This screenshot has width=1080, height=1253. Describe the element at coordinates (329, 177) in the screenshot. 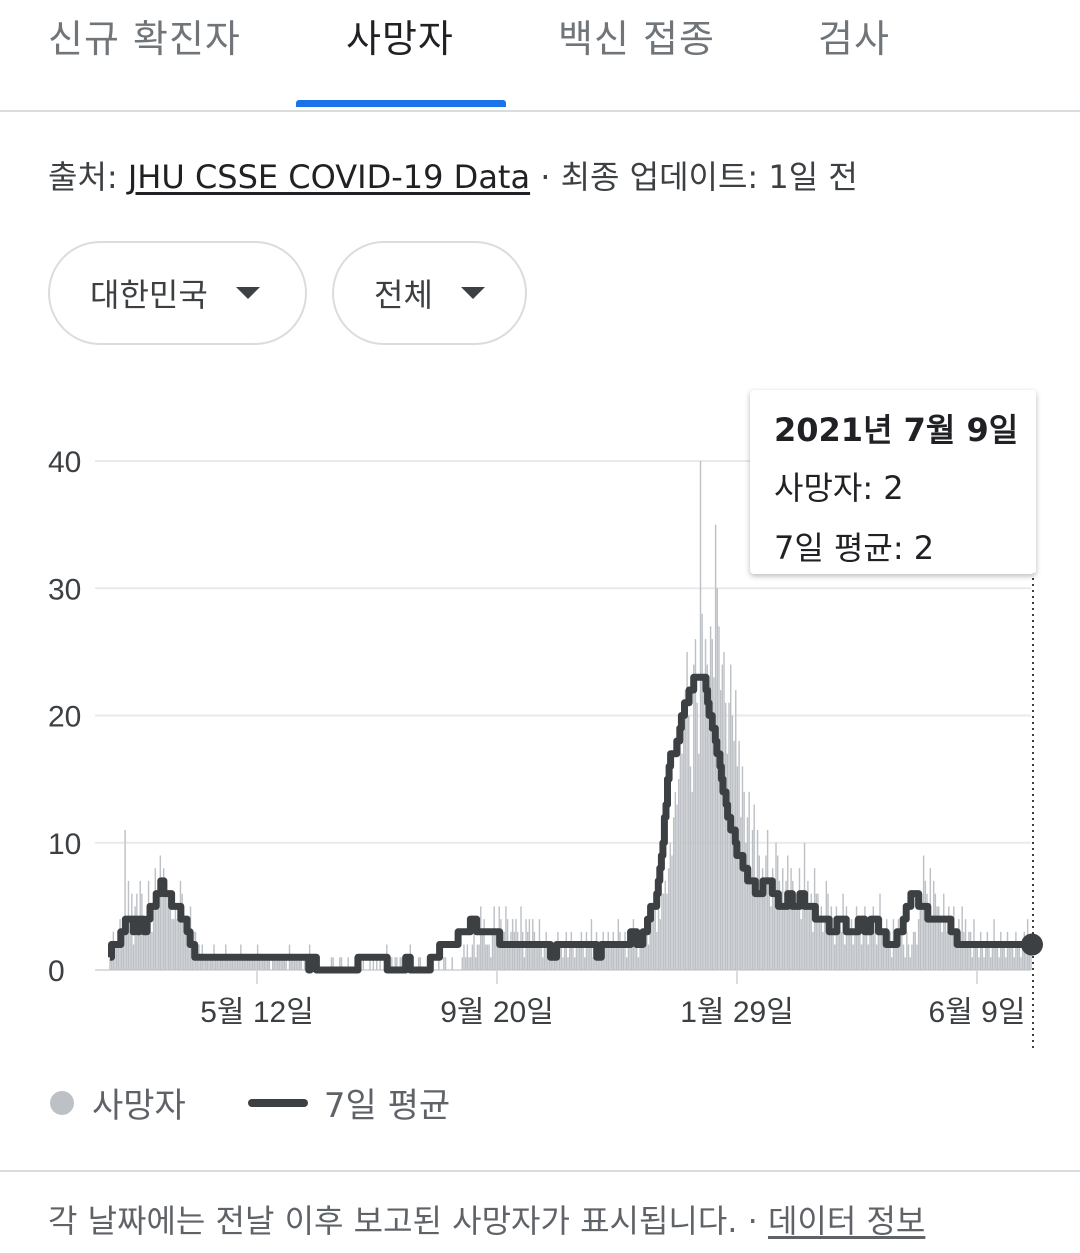

I see `source-link: JHU CSSE COVID-19 Data` at that location.